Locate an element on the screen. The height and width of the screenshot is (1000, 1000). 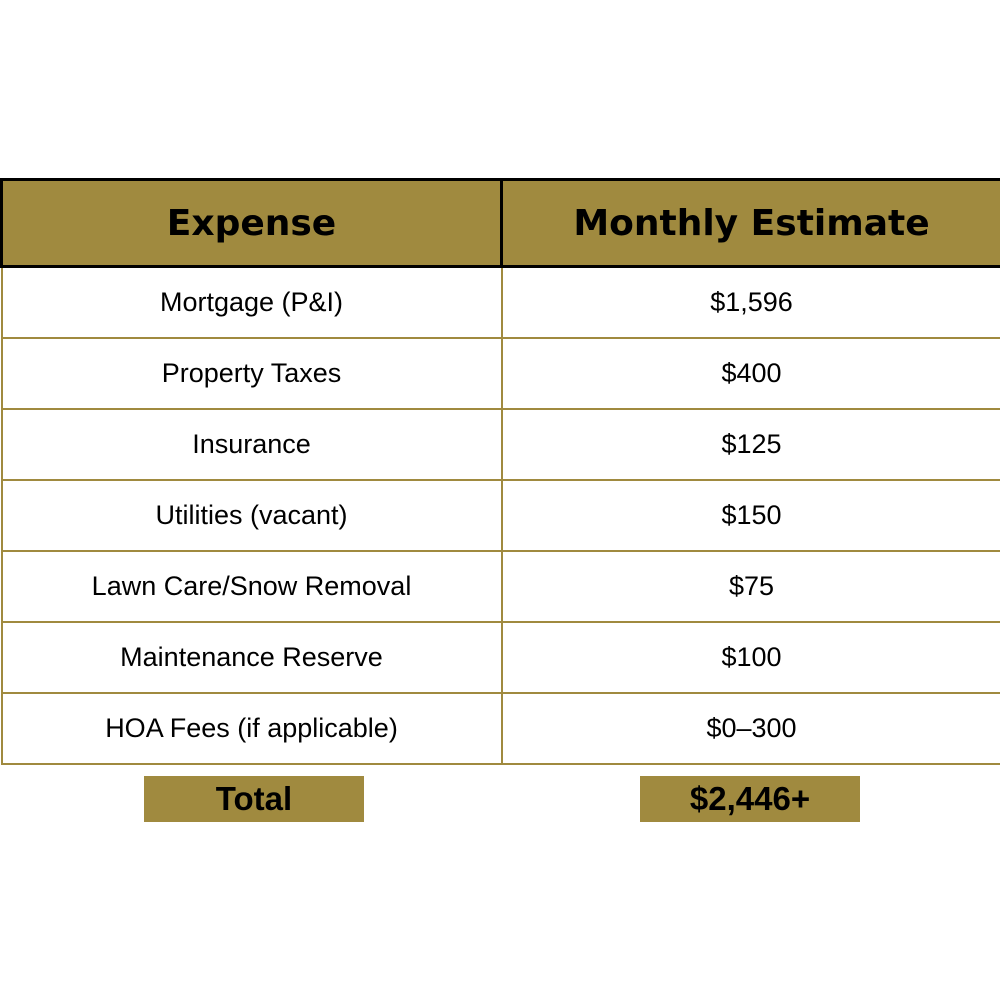
total-value: $2,446+ is located at coordinates (750, 799).